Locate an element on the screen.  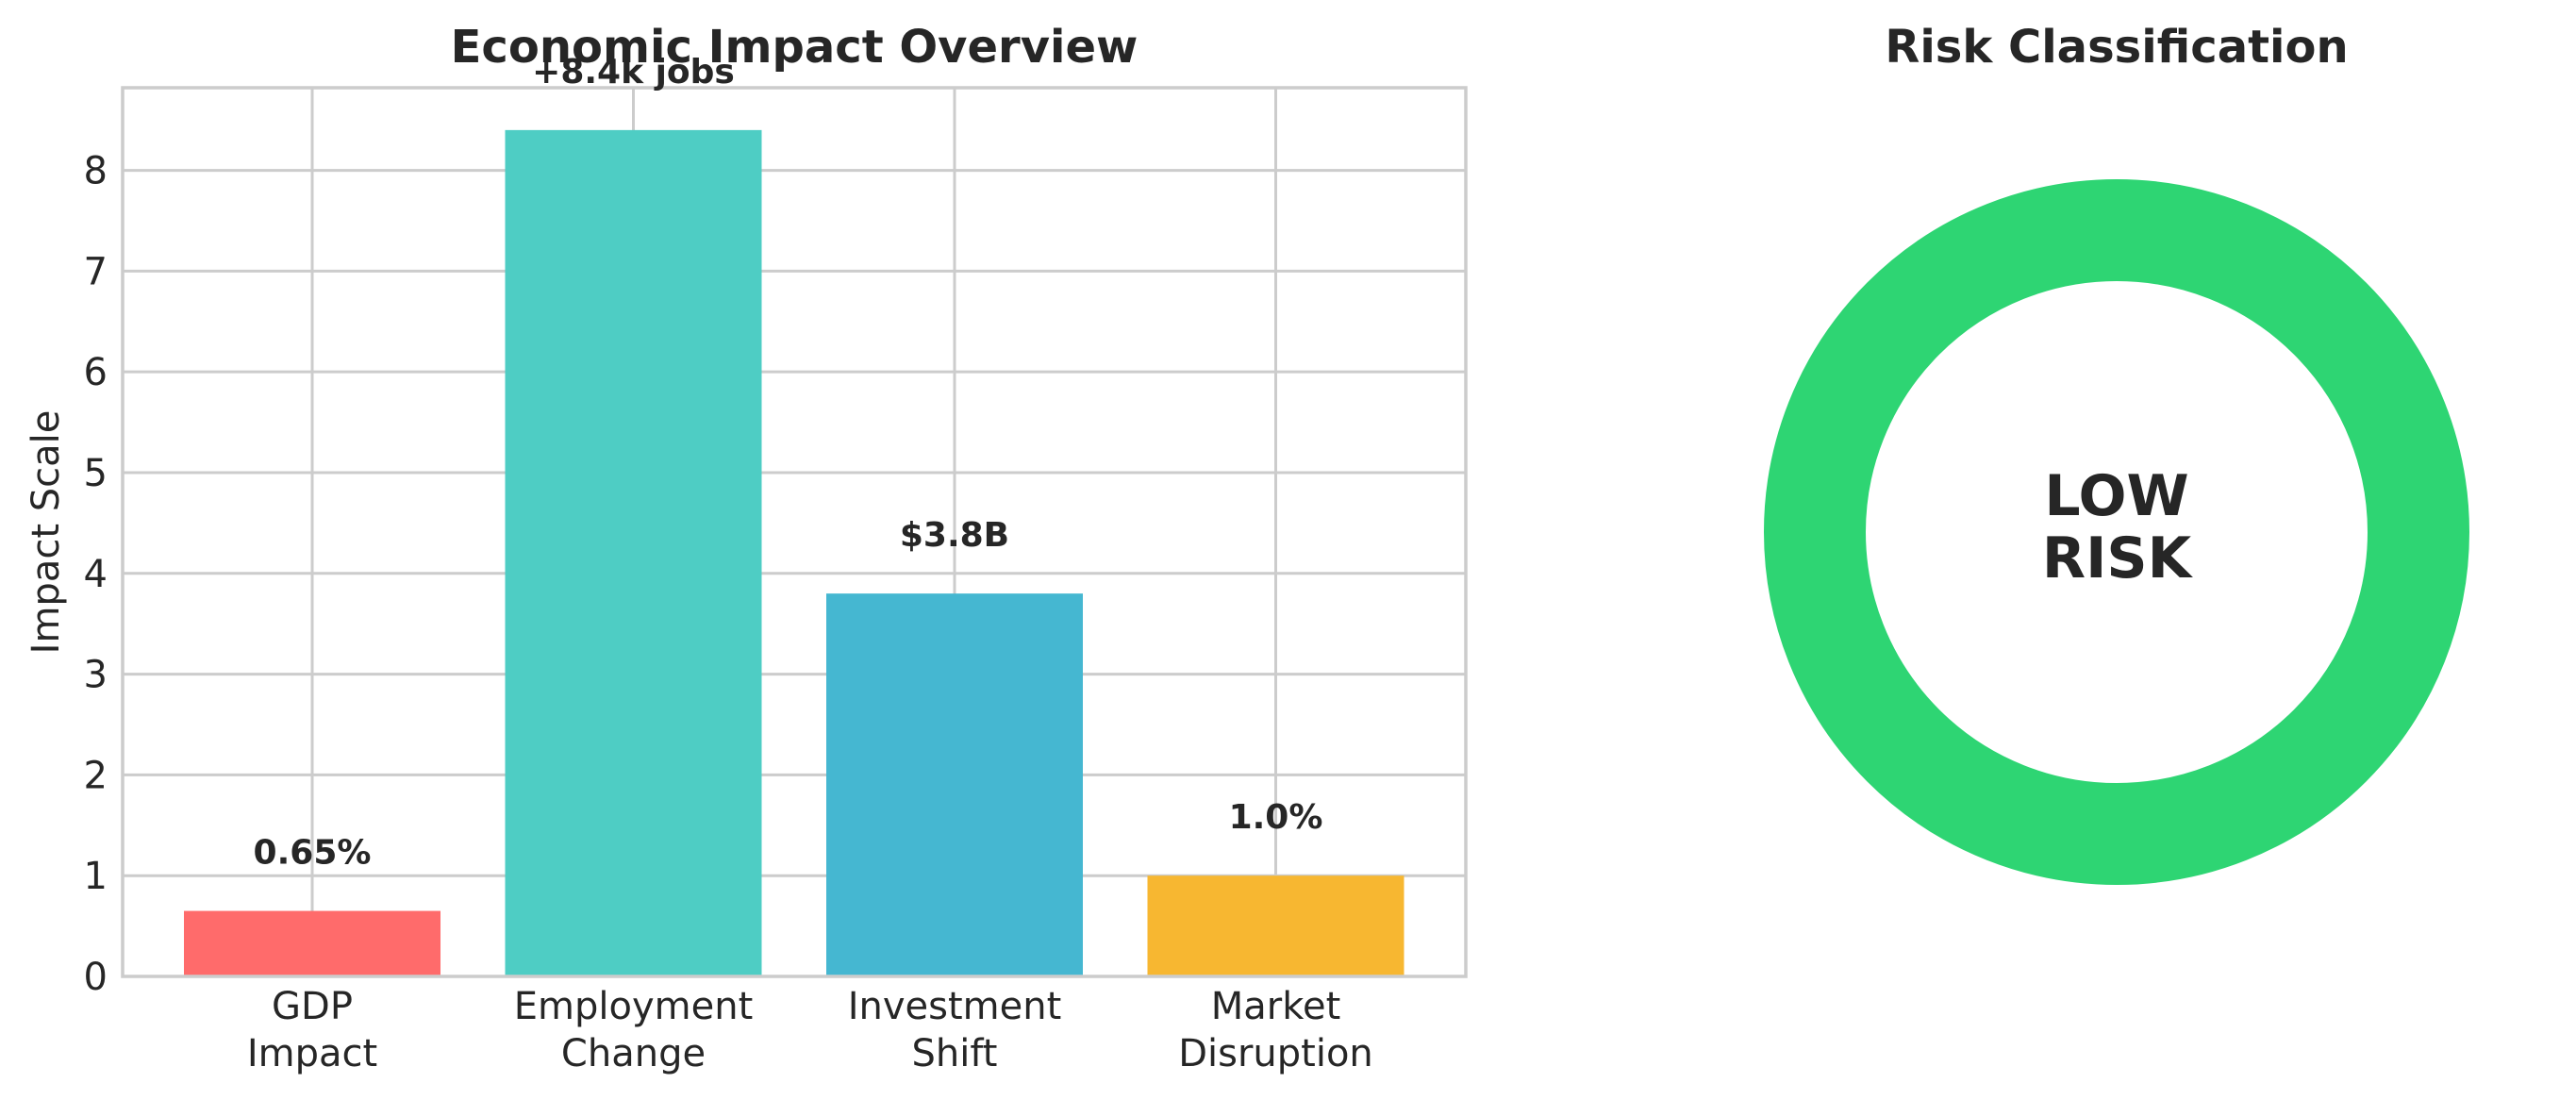
y-tick-label: 1 is located at coordinates (96, 876).